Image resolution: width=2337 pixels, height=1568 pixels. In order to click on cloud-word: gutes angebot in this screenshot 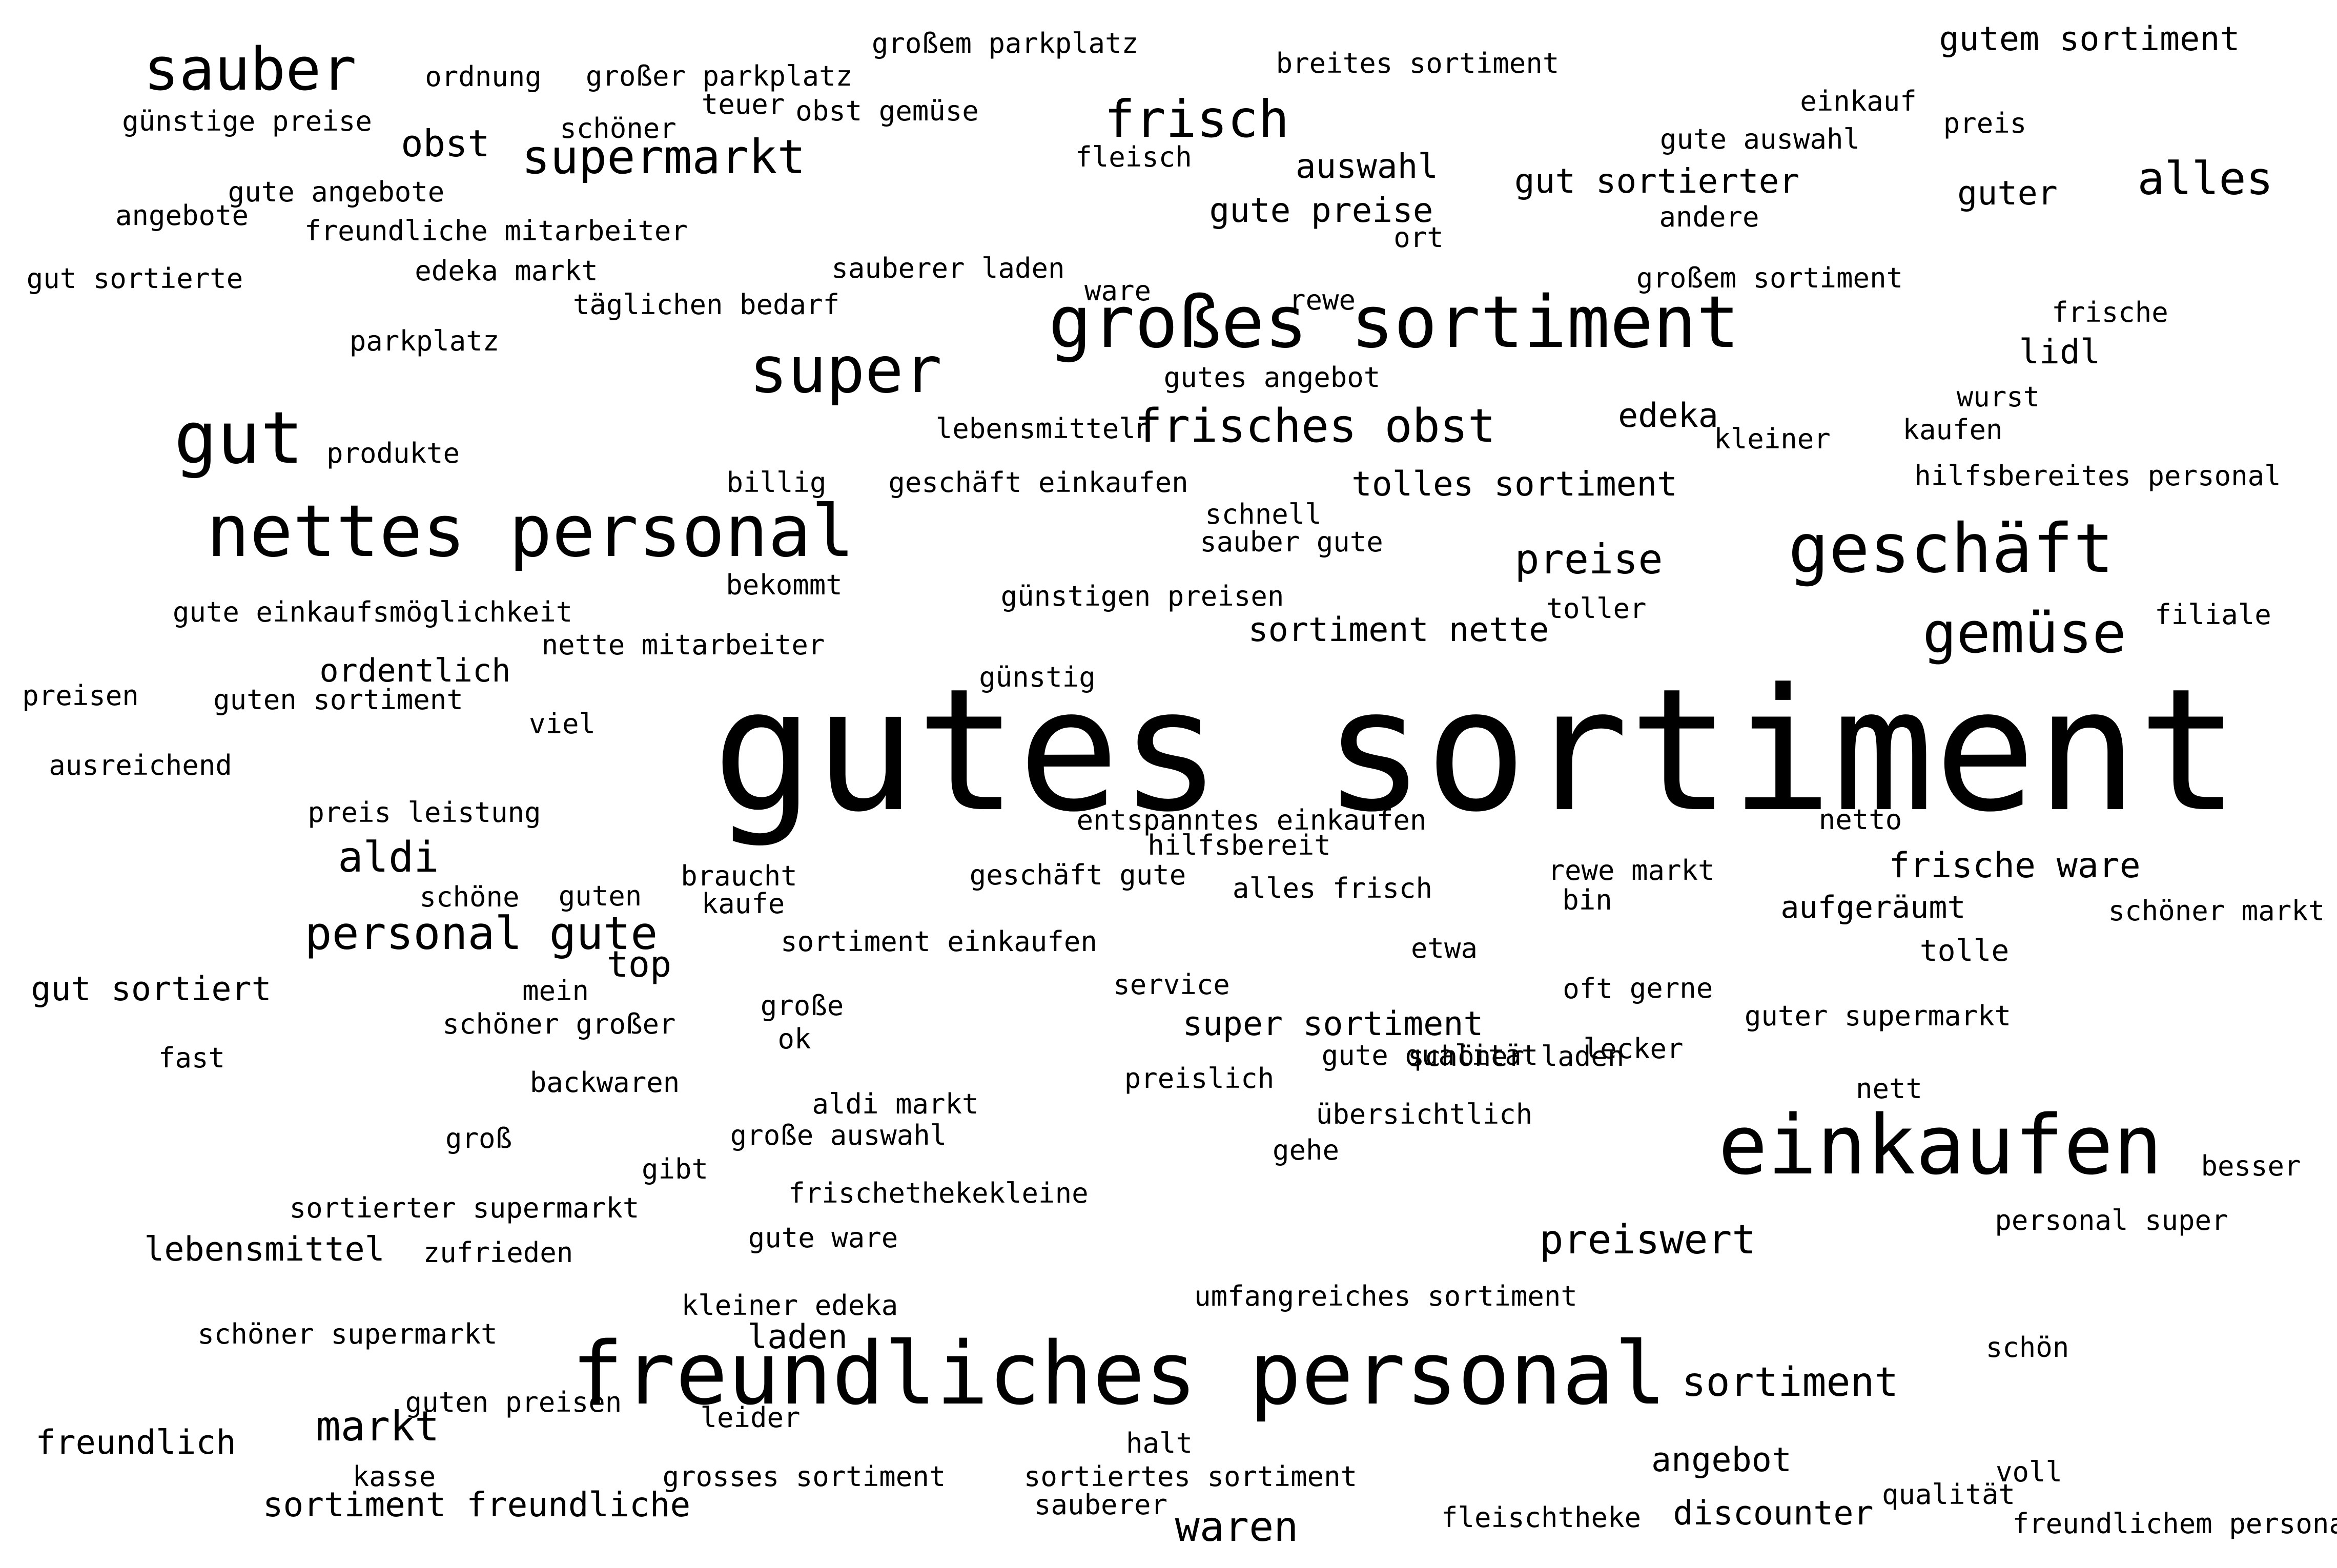, I will do `click(1272, 377)`.